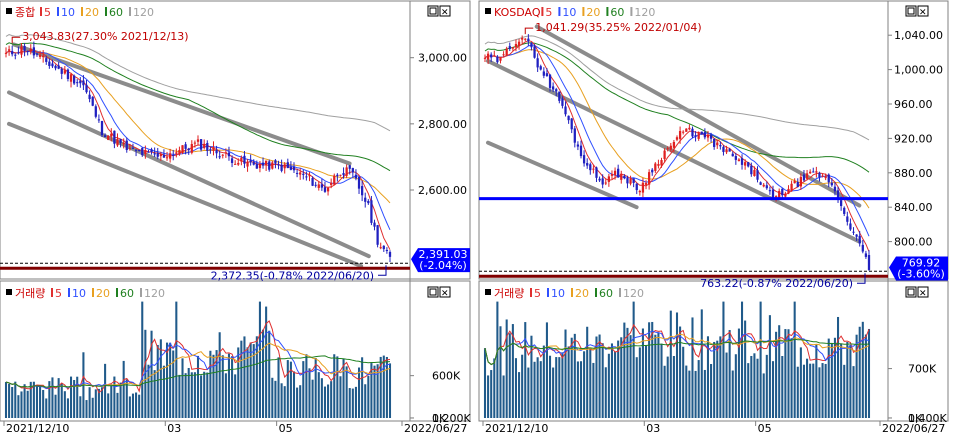 This screenshot has height=436, width=955. I want to click on price-axis-label: 840.00, so click(913, 207).